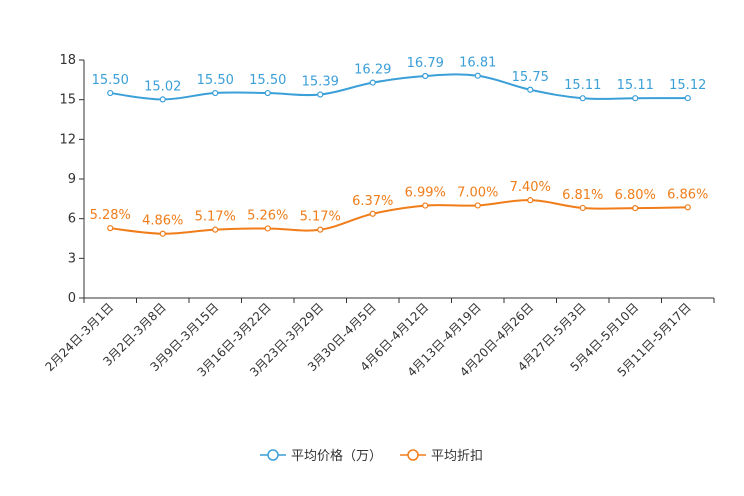 Image resolution: width=744 pixels, height=496 pixels. Describe the element at coordinates (372, 201) in the screenshot. I see `data-label: 6.37%` at that location.